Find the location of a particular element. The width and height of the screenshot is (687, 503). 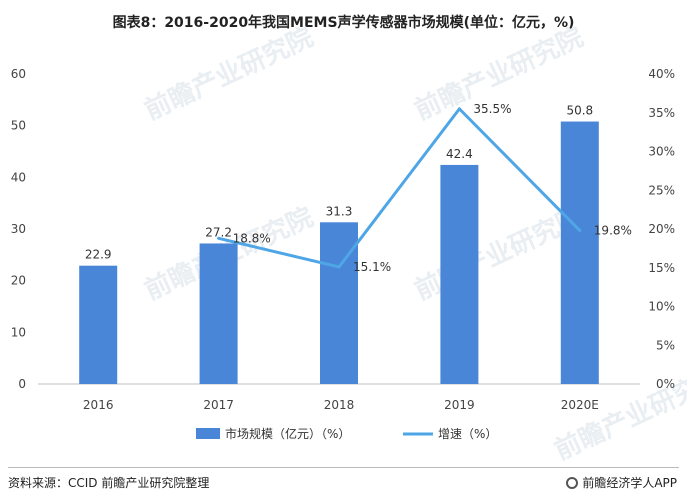

x-axis-tick-label: 2017 is located at coordinates (218, 405).